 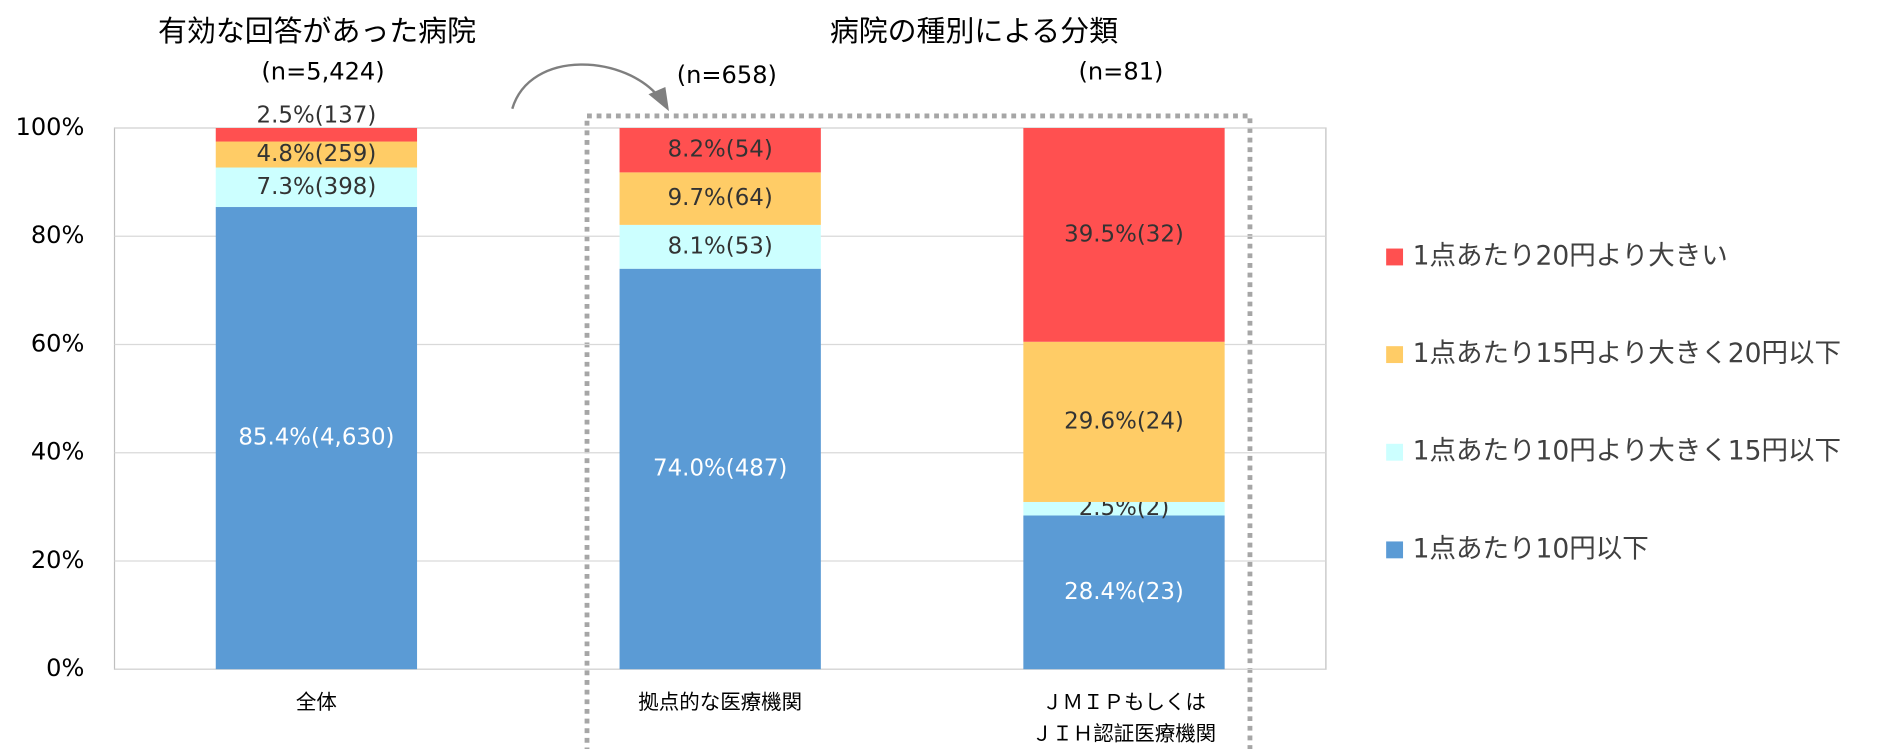 What do you see at coordinates (1627, 451) in the screenshot?
I see `legend-label: 1点あたり10円より大きく15円以下` at bounding box center [1627, 451].